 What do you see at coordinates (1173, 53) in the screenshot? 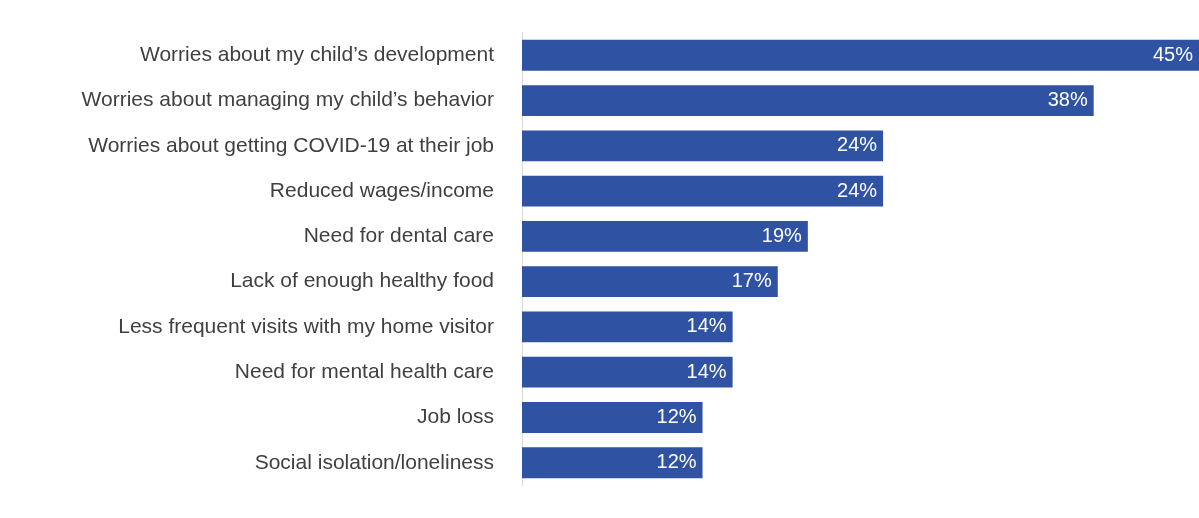
I see `data-label: 45%` at bounding box center [1173, 53].